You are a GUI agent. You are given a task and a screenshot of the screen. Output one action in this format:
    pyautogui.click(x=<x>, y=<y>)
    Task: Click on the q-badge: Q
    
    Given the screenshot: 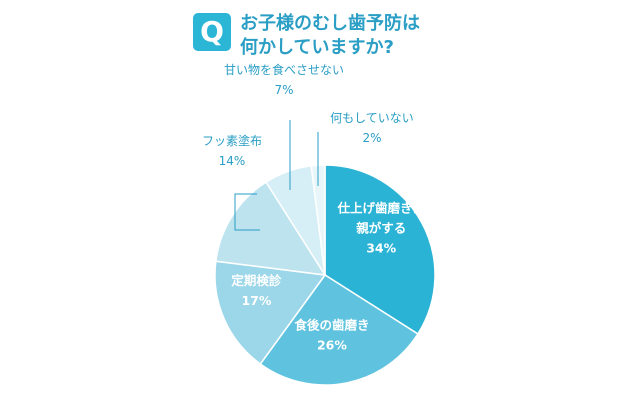 What is the action you would take?
    pyautogui.click(x=212, y=32)
    